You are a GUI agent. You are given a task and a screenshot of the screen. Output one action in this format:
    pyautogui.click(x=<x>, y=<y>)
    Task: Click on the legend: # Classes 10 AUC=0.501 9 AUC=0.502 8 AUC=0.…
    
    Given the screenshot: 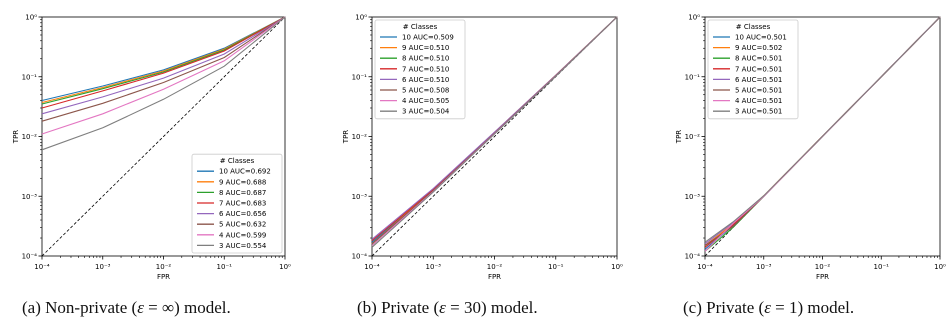 What is the action you would take?
    pyautogui.click(x=753, y=69)
    